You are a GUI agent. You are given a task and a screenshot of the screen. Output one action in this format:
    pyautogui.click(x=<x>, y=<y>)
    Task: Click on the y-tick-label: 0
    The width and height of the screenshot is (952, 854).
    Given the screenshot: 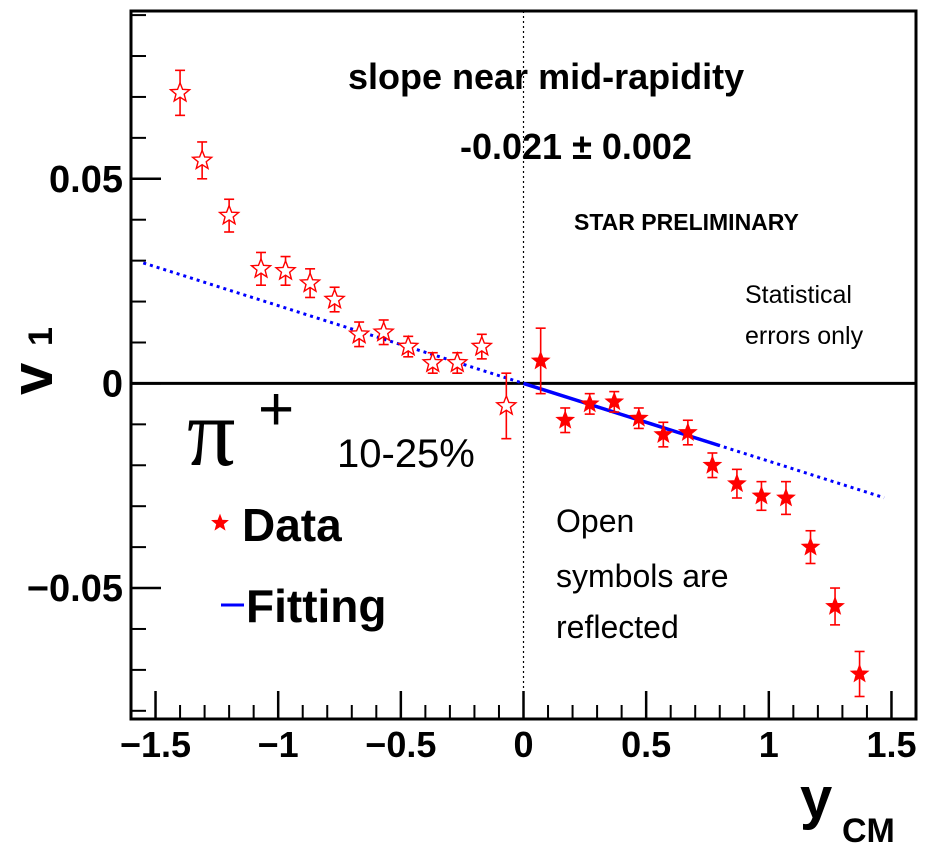 What is the action you would take?
    pyautogui.click(x=112, y=384)
    